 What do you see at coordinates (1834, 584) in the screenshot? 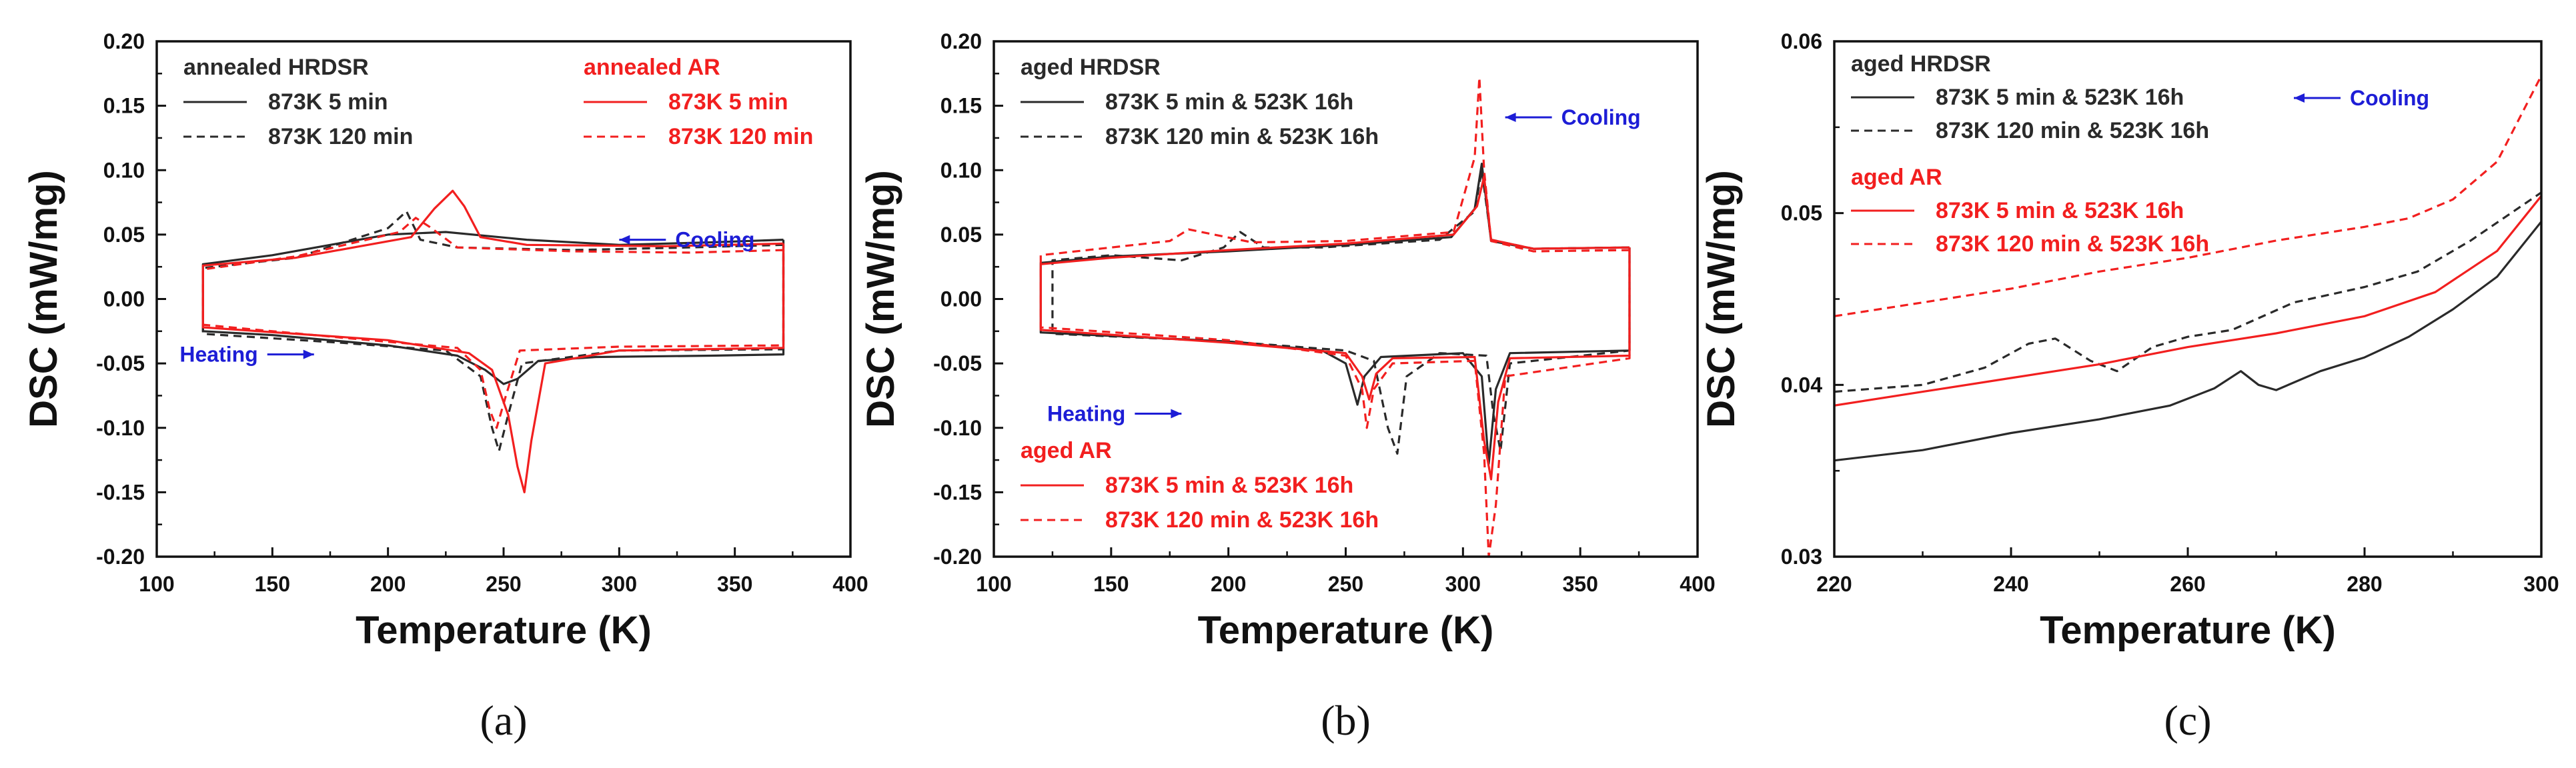
I see `x-tick-label: 220` at bounding box center [1834, 584].